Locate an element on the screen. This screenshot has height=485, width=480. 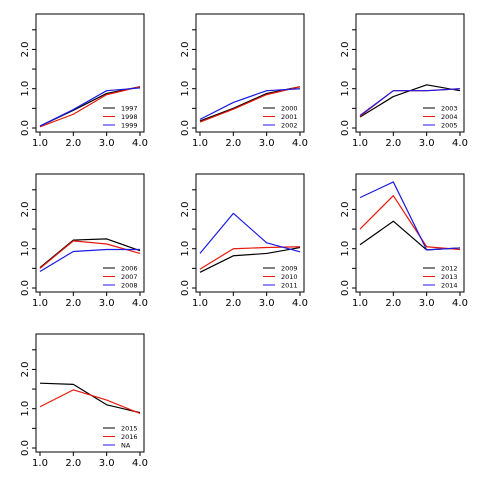
legend-label: 2001 is located at coordinates (289, 117).